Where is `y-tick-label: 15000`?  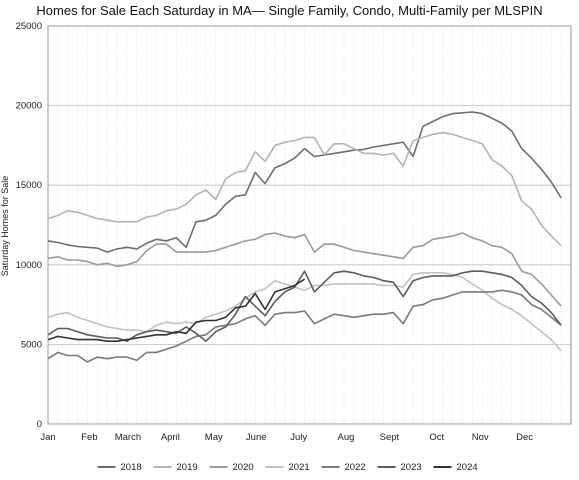
y-tick-label: 15000 is located at coordinates (29, 185).